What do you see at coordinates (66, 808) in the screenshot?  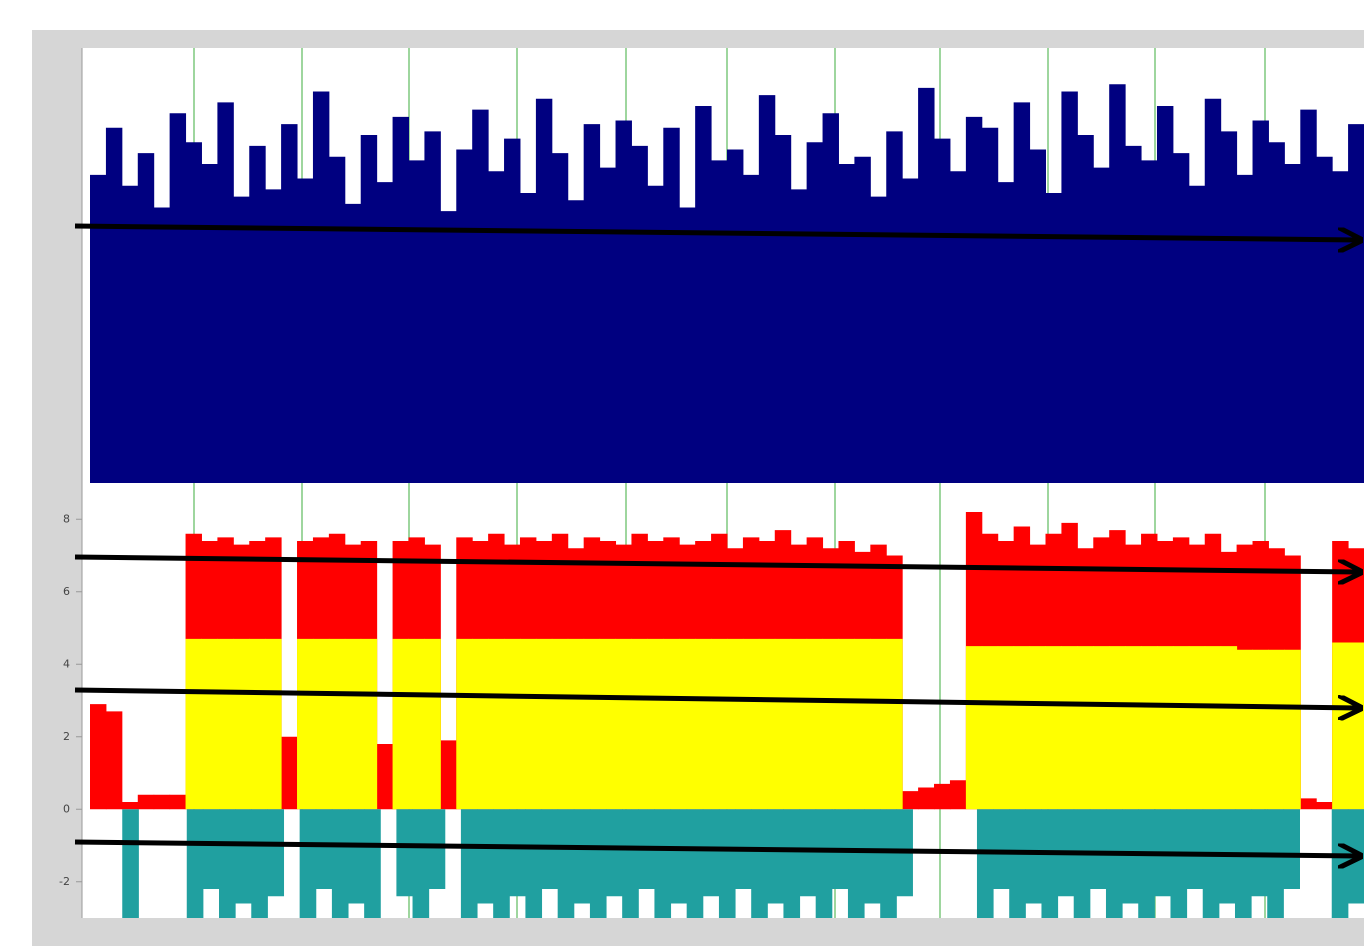 I see `y-tick-label: 0` at bounding box center [66, 808].